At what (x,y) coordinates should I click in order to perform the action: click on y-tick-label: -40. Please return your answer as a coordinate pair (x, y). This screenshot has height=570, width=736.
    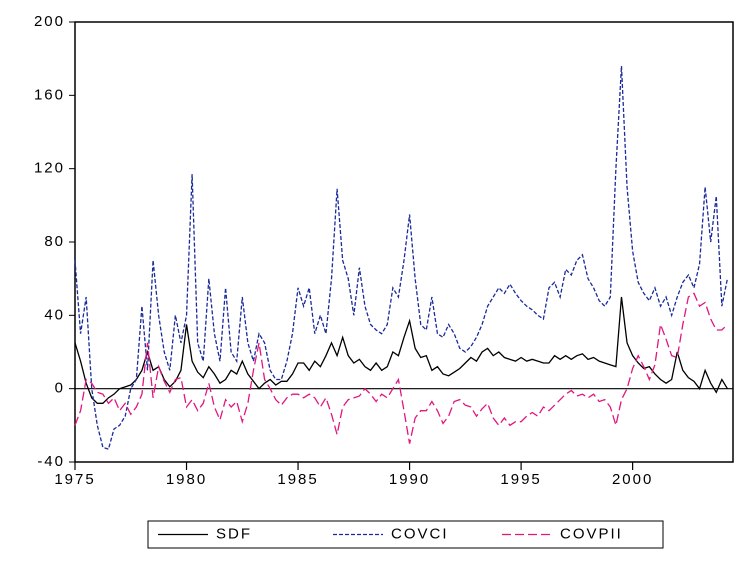
    Looking at the image, I should click on (51, 461).